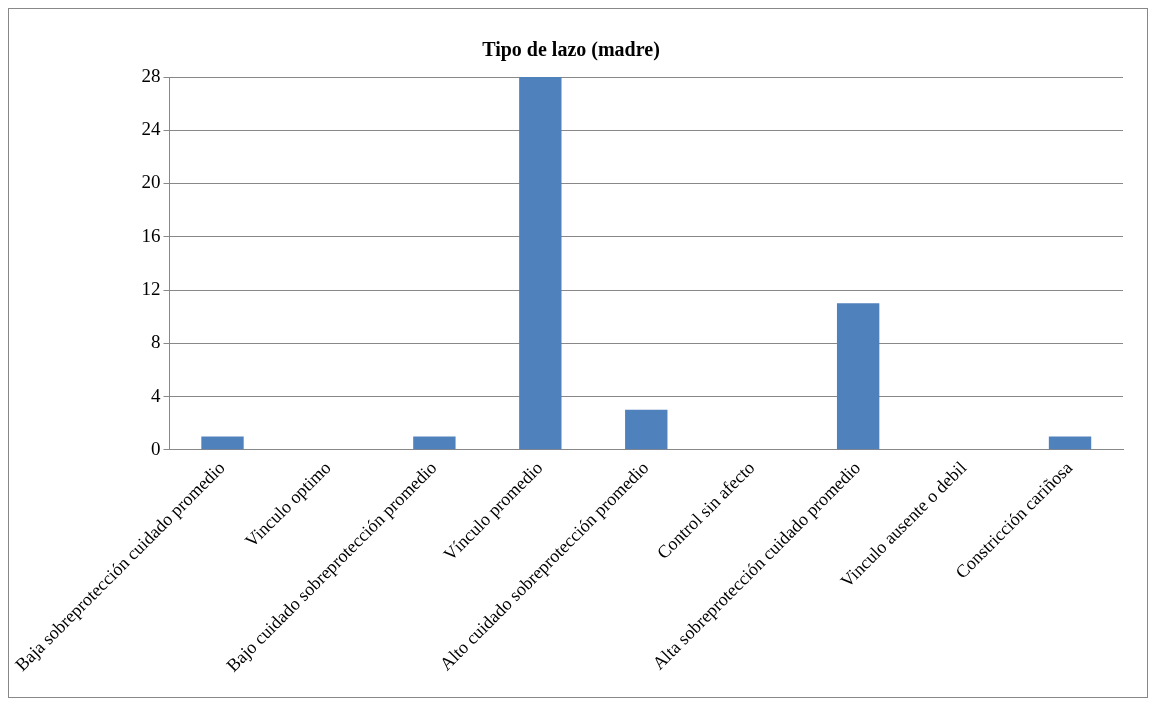 The image size is (1161, 706). I want to click on y-tick-label: 0, so click(156, 448).